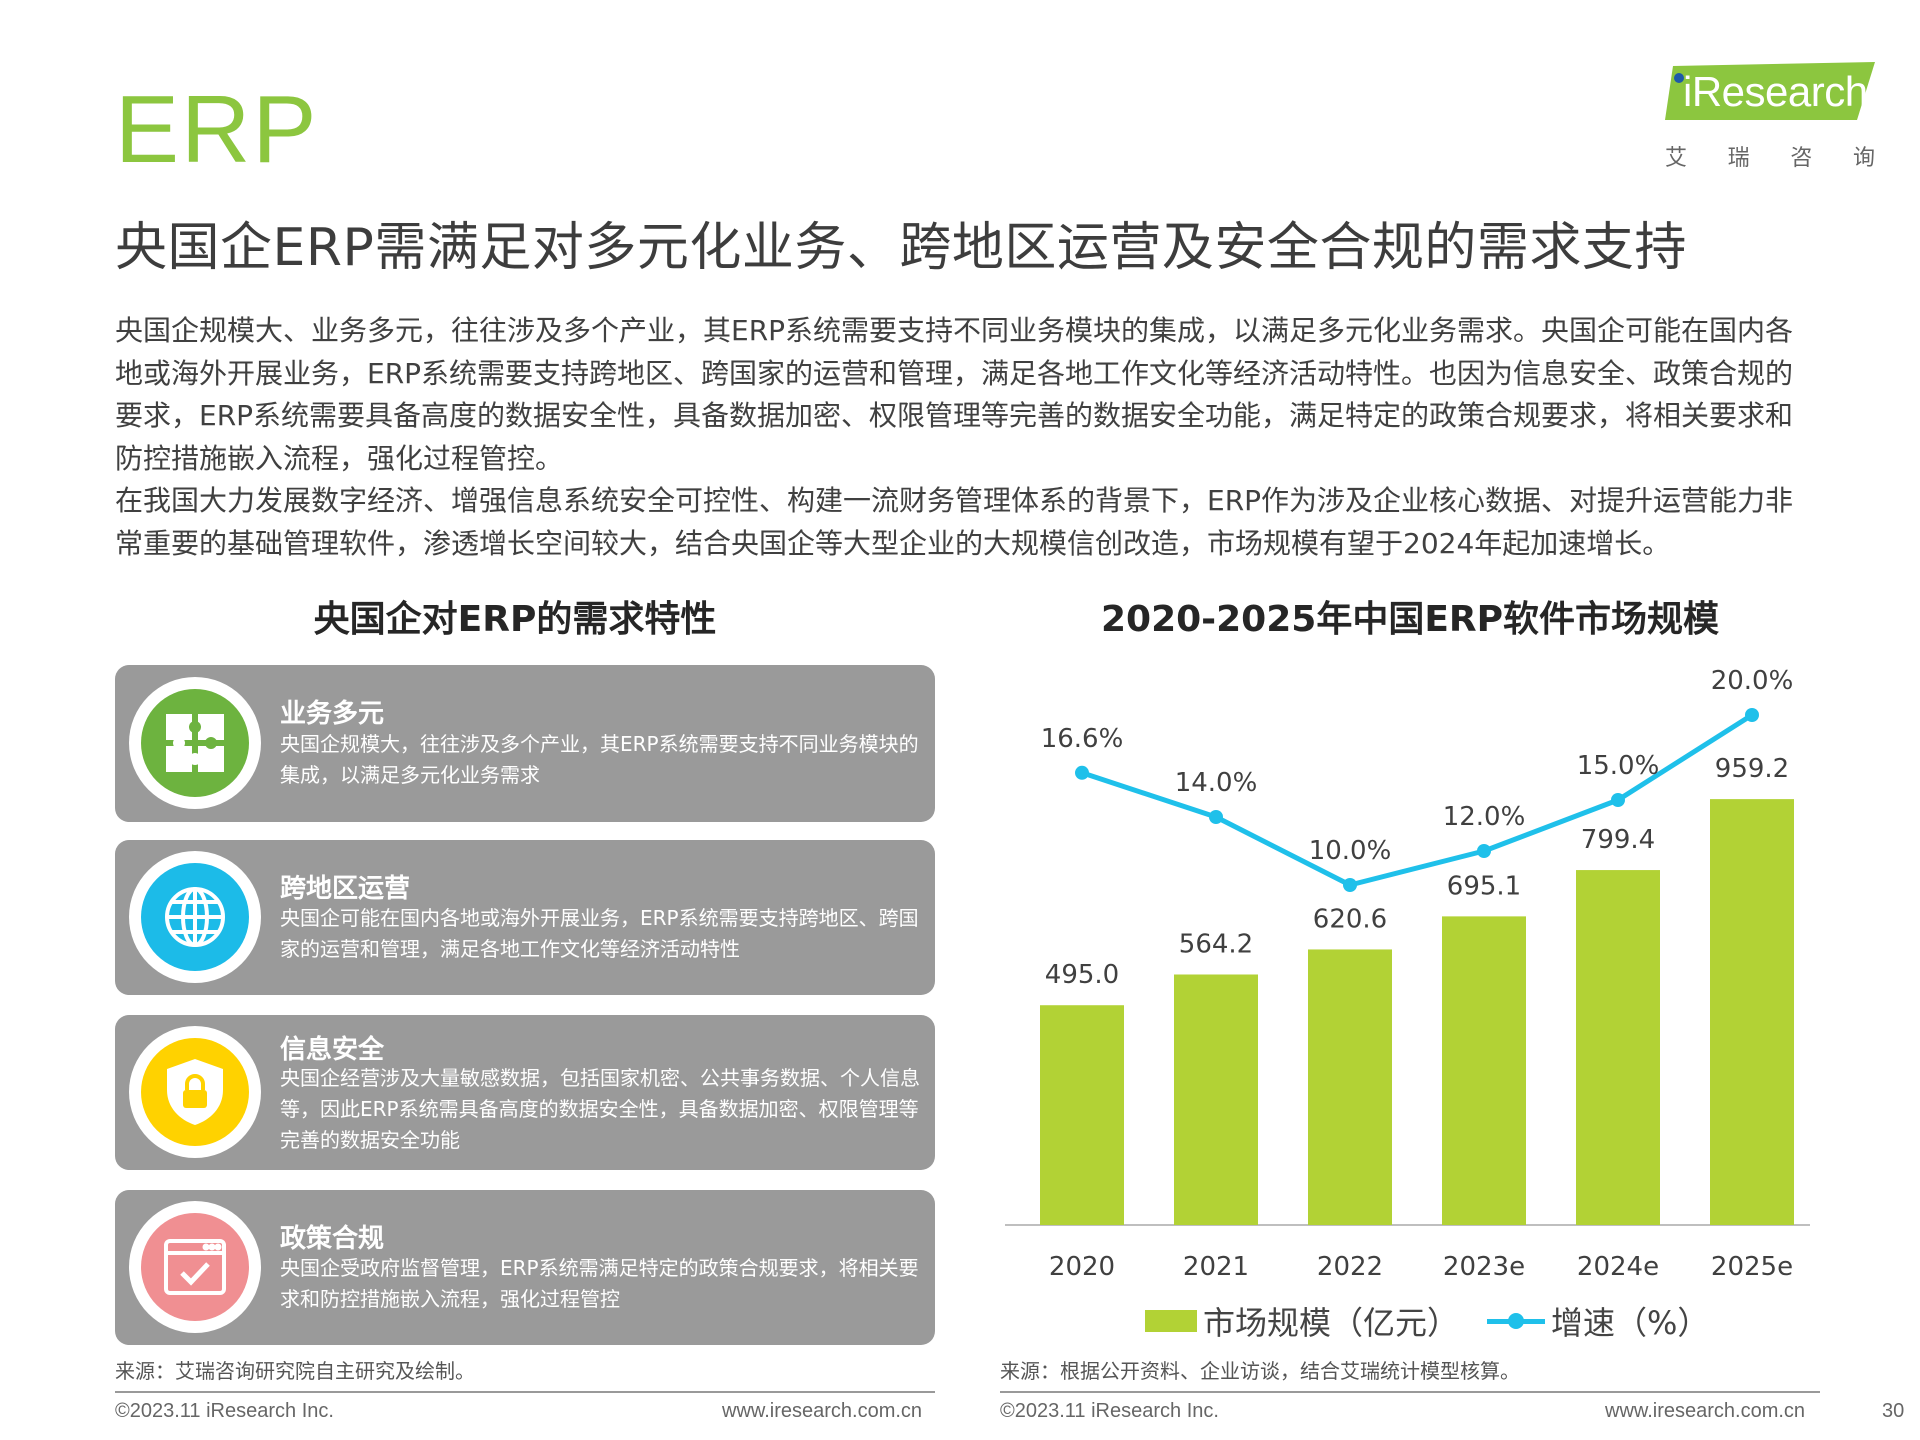 The width and height of the screenshot is (1920, 1440). Describe the element at coordinates (1676, 158) in the screenshot. I see `logo-char: 艾` at that location.